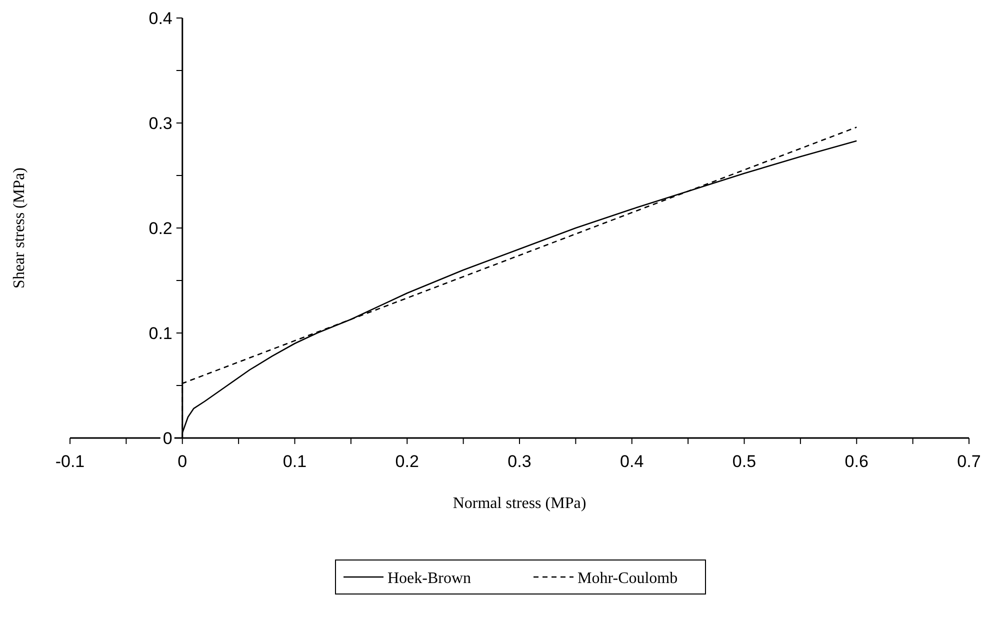  I want to click on legend-label: Hoek-Brown, so click(430, 578).